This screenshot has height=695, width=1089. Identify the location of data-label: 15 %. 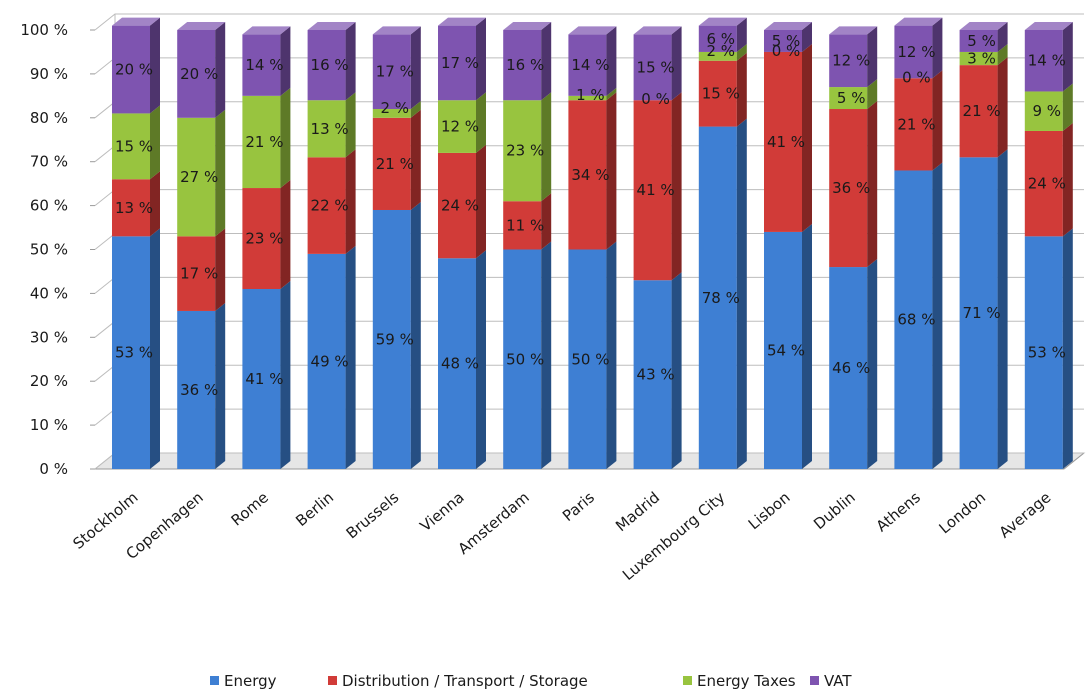
(134, 146).